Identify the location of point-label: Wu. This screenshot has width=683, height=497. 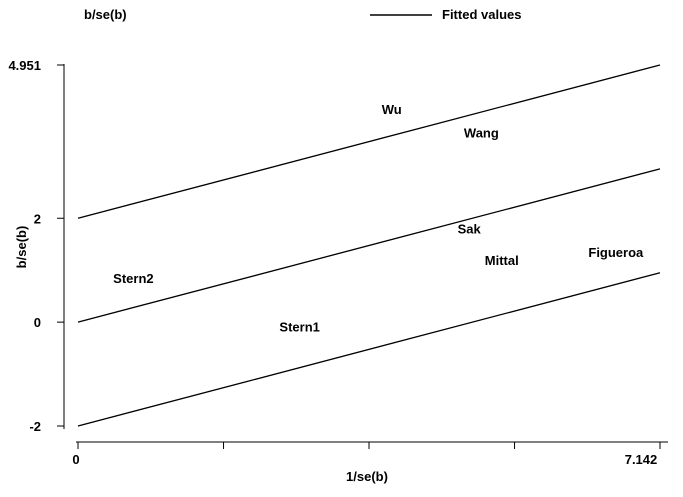
(392, 109).